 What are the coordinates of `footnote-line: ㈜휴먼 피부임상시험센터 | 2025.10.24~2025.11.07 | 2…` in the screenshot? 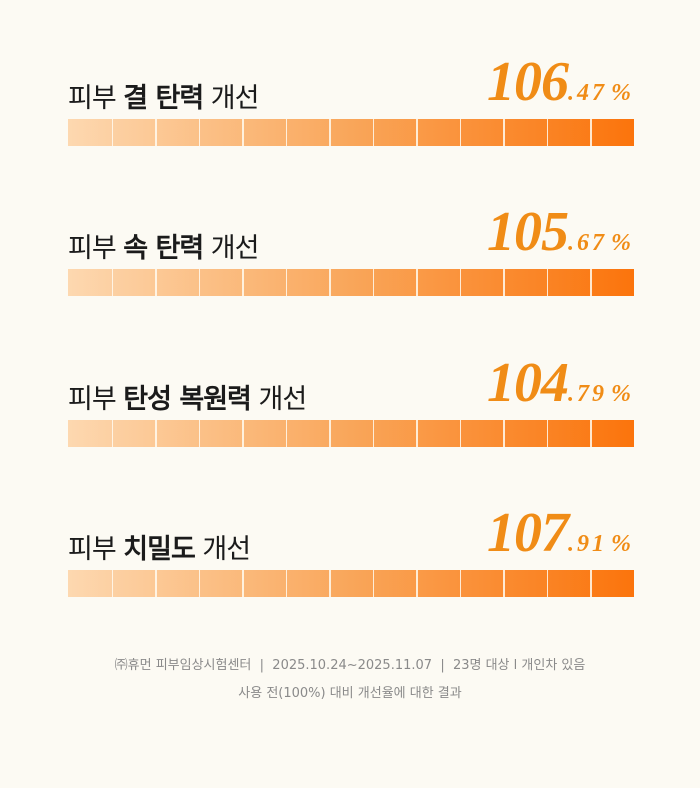 It's located at (350, 665).